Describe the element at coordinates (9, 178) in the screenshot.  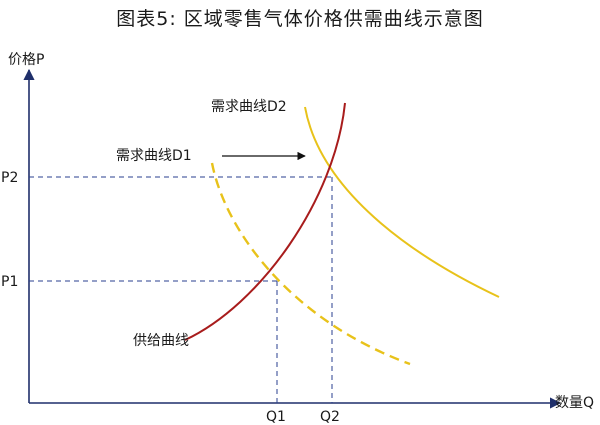
I see `tick-label-p2: P2` at that location.